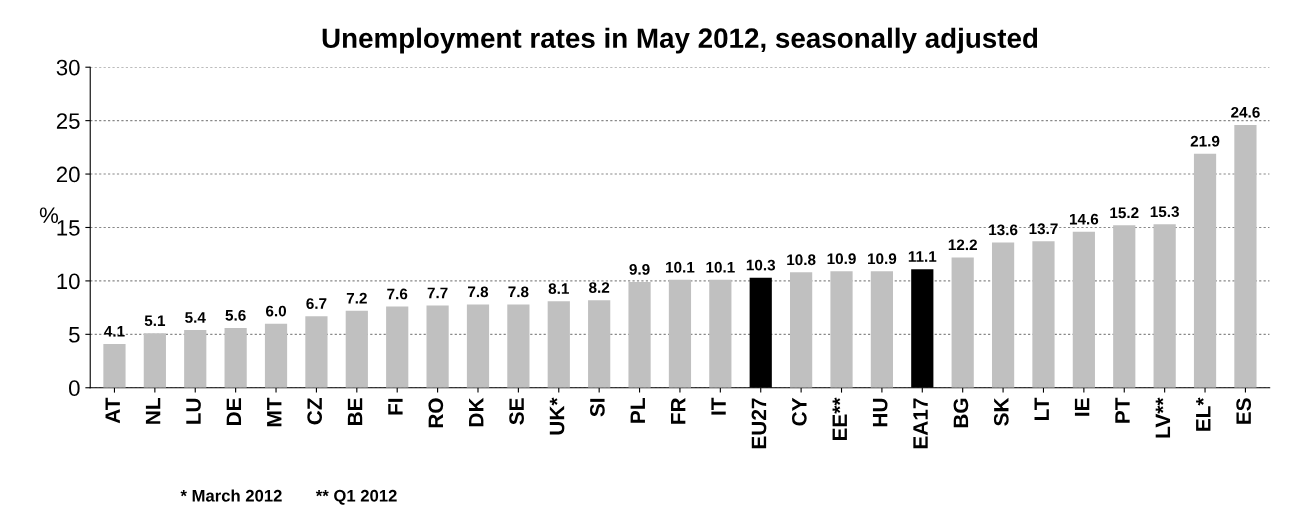  What do you see at coordinates (1082, 407) in the screenshot?
I see `x-tick-label: IE` at bounding box center [1082, 407].